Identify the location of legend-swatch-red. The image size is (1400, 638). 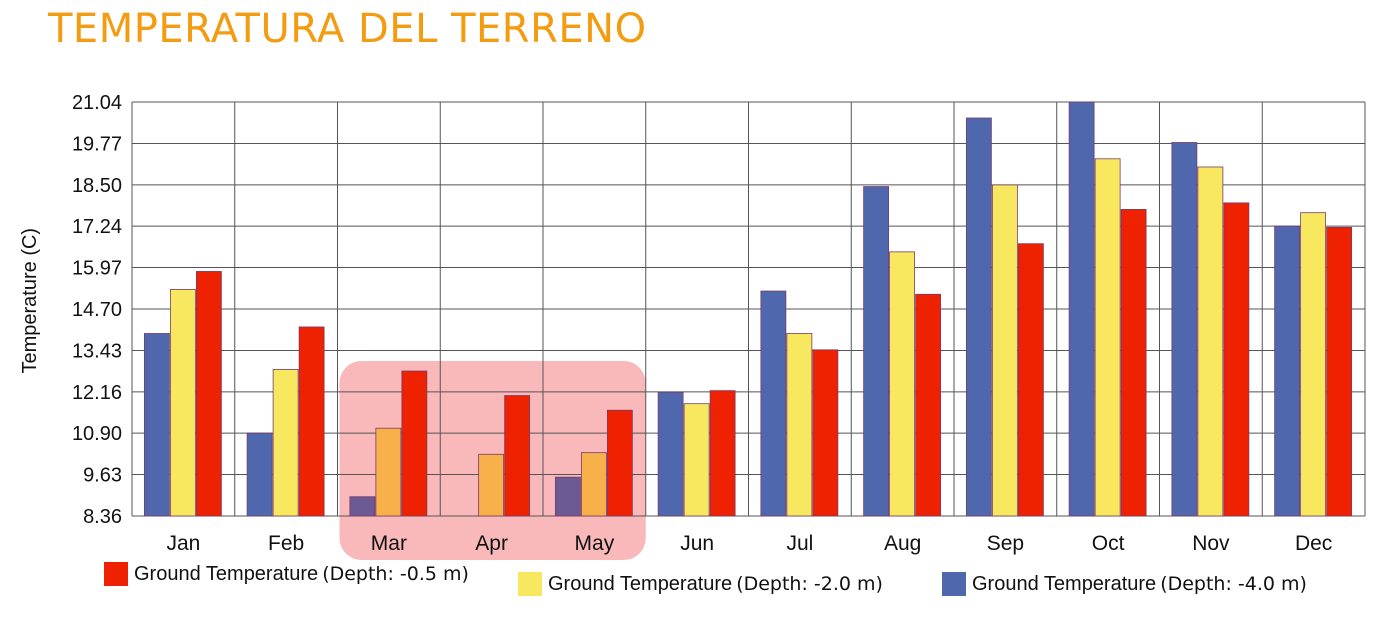
(116, 574).